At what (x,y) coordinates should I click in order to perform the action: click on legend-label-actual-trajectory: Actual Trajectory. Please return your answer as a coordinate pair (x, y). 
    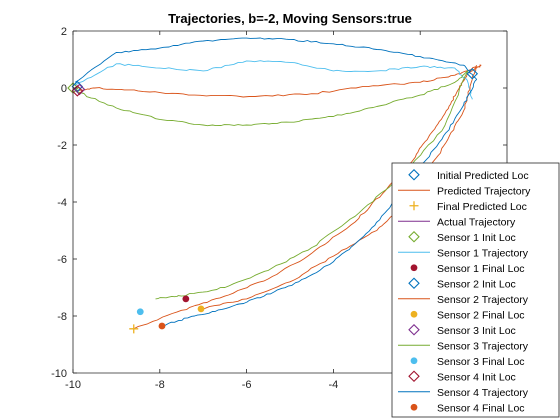
    Looking at the image, I should click on (476, 222).